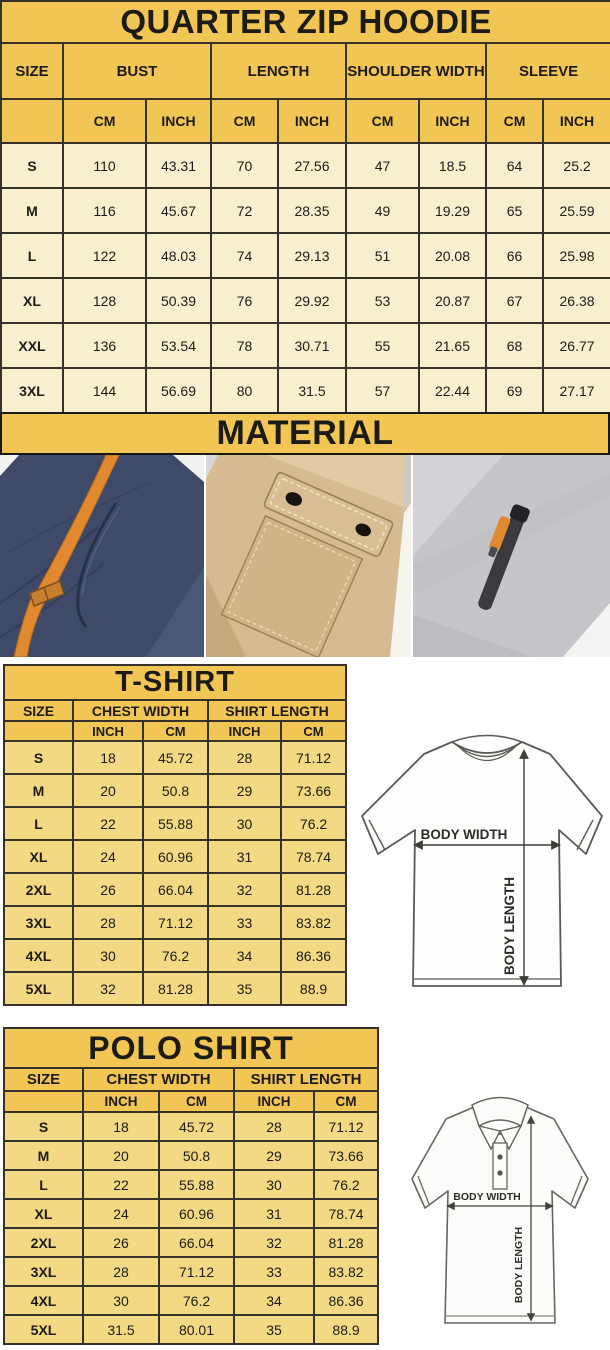 This screenshot has width=610, height=1350. Describe the element at coordinates (178, 300) in the screenshot. I see `measurement-cell: 50.39` at that location.